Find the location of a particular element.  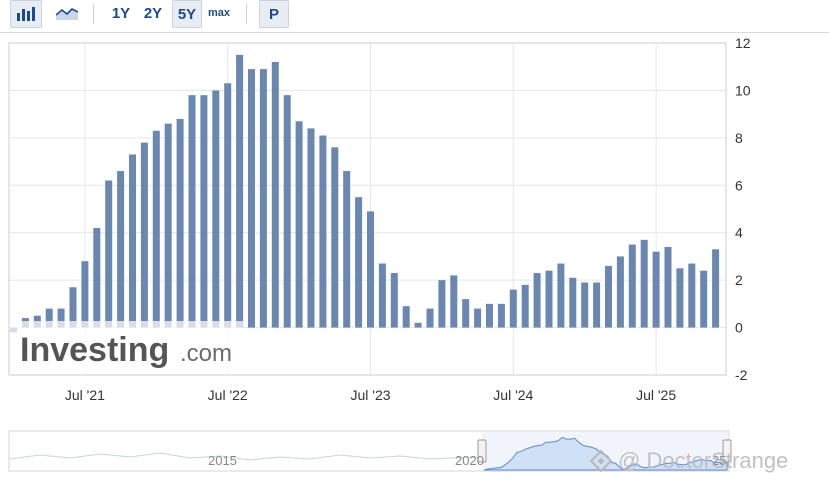

x-tick-label: Jul '22 is located at coordinates (228, 395).